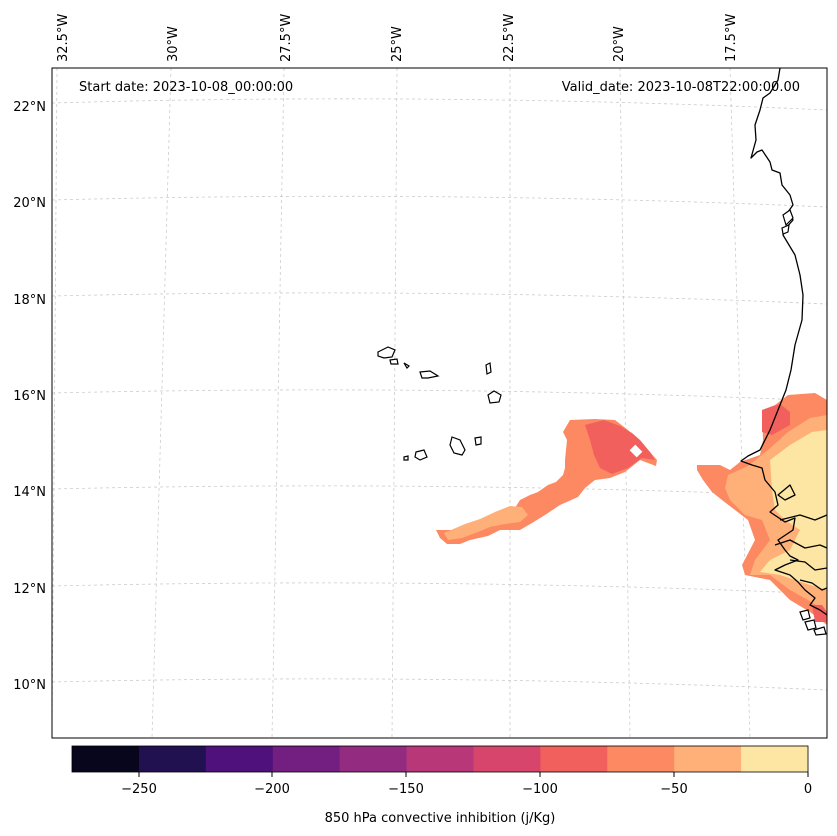 This screenshot has width=837, height=836. Describe the element at coordinates (776, 419) in the screenshot. I see `cin-coast-red` at that location.